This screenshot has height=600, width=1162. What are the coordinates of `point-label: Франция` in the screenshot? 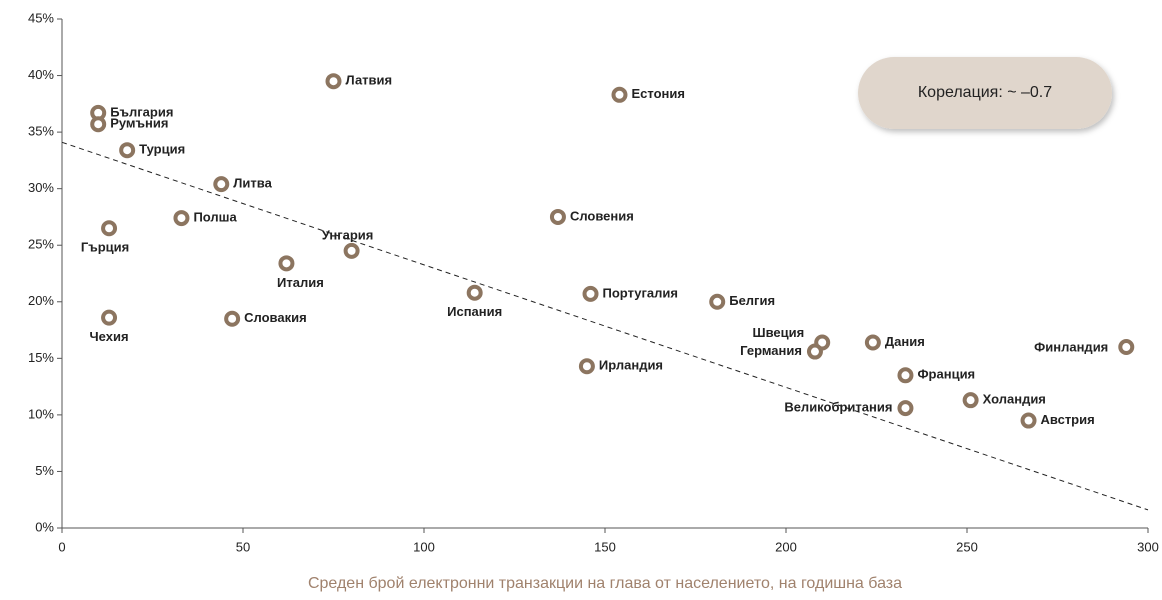 It's located at (946, 374).